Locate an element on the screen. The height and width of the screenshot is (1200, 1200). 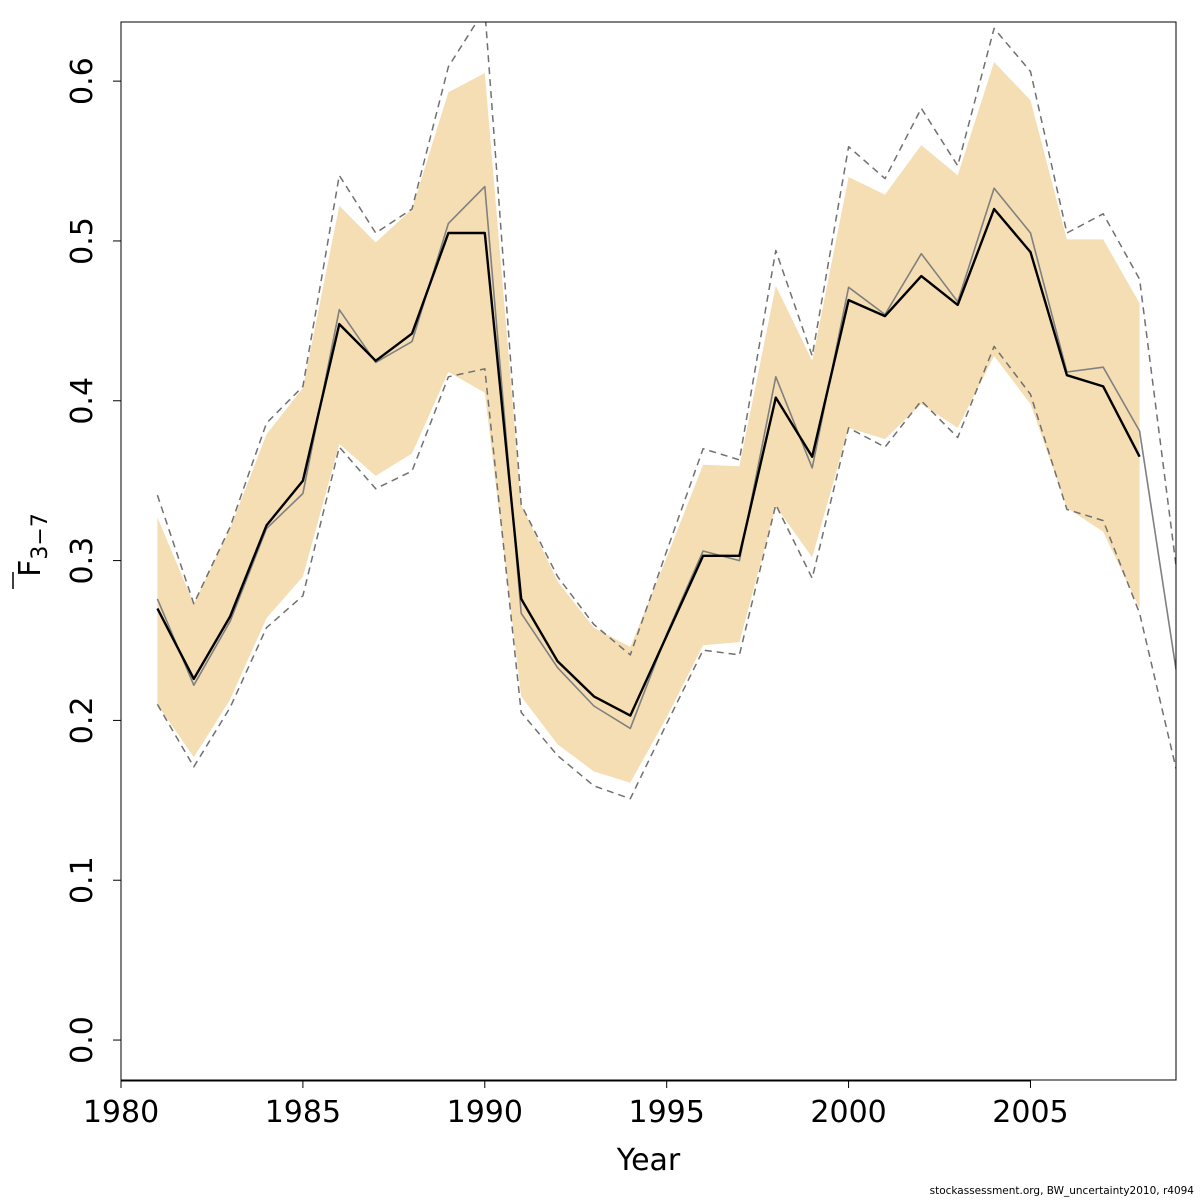
x-tick-label: 2005 is located at coordinates (1030, 1112).